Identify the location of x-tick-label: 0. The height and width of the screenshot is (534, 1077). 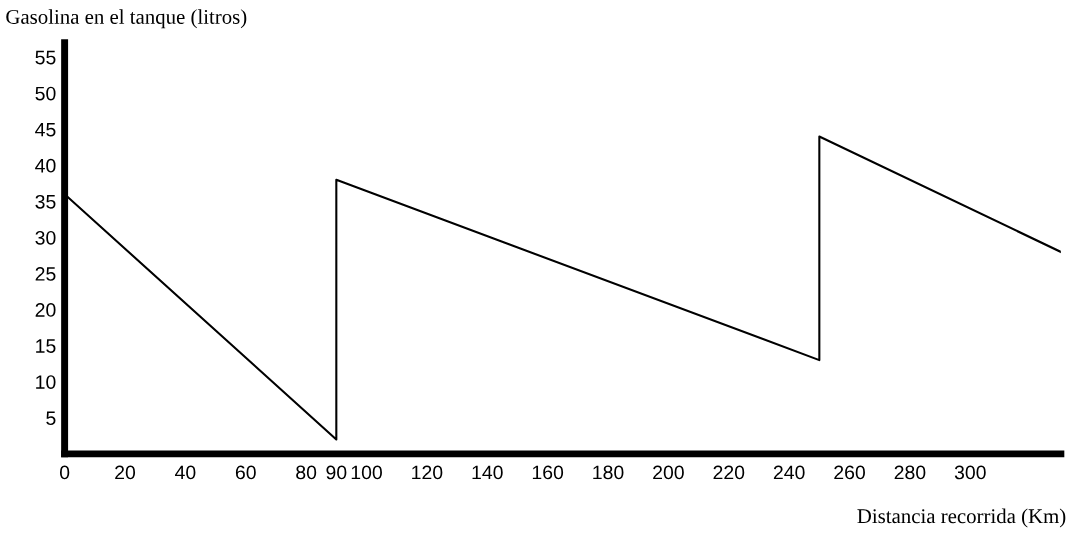
(64, 472).